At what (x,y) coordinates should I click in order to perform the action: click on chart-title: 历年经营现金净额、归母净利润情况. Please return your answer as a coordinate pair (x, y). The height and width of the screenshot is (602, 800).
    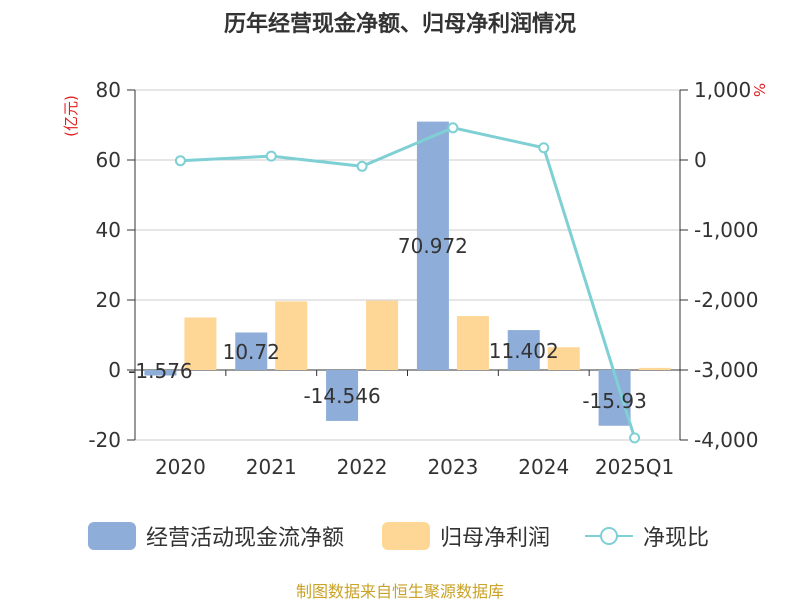
    Looking at the image, I should click on (399, 24).